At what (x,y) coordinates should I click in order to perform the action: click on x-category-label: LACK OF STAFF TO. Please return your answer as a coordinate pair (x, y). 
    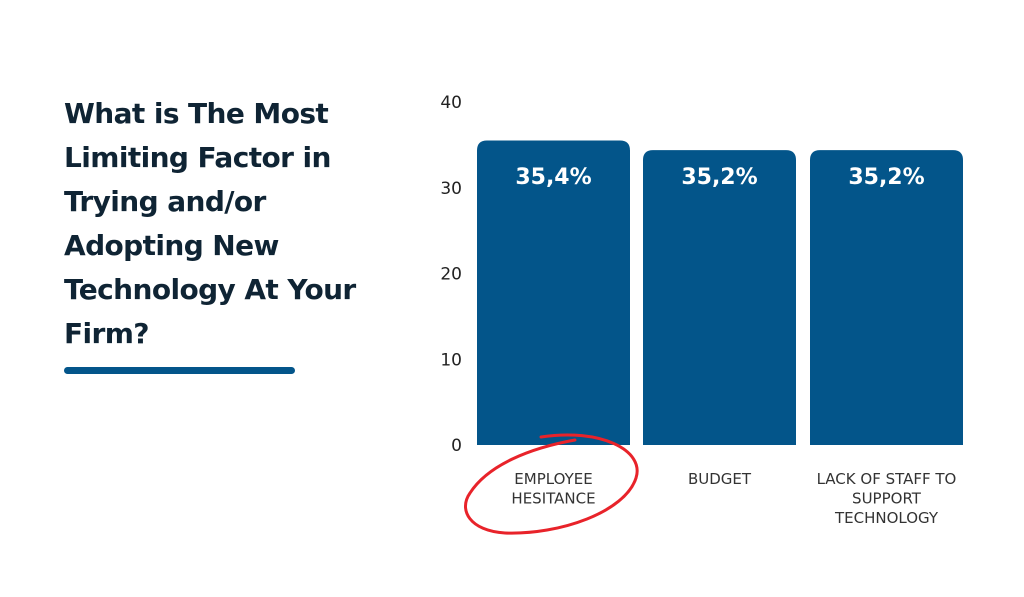
    Looking at the image, I should click on (887, 479).